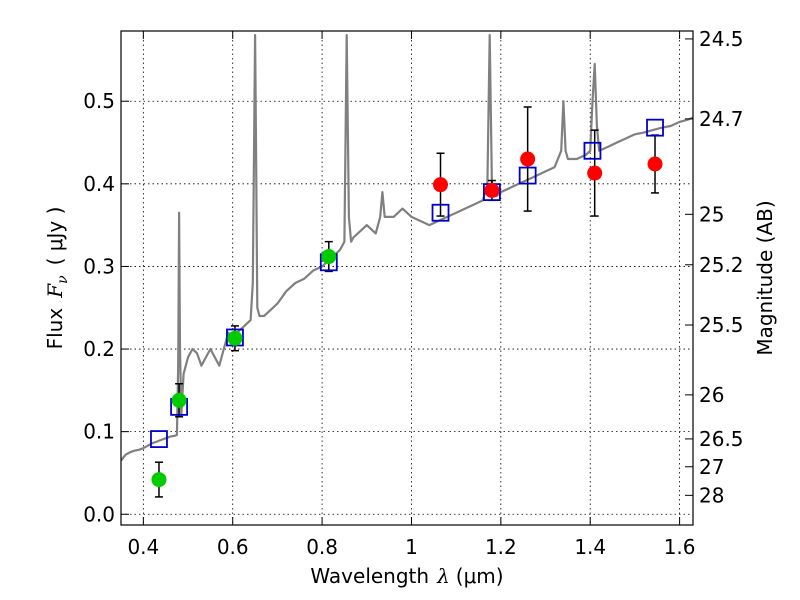 The height and width of the screenshot is (600, 800). I want to click on y-tick-label: 0.0, so click(99, 514).